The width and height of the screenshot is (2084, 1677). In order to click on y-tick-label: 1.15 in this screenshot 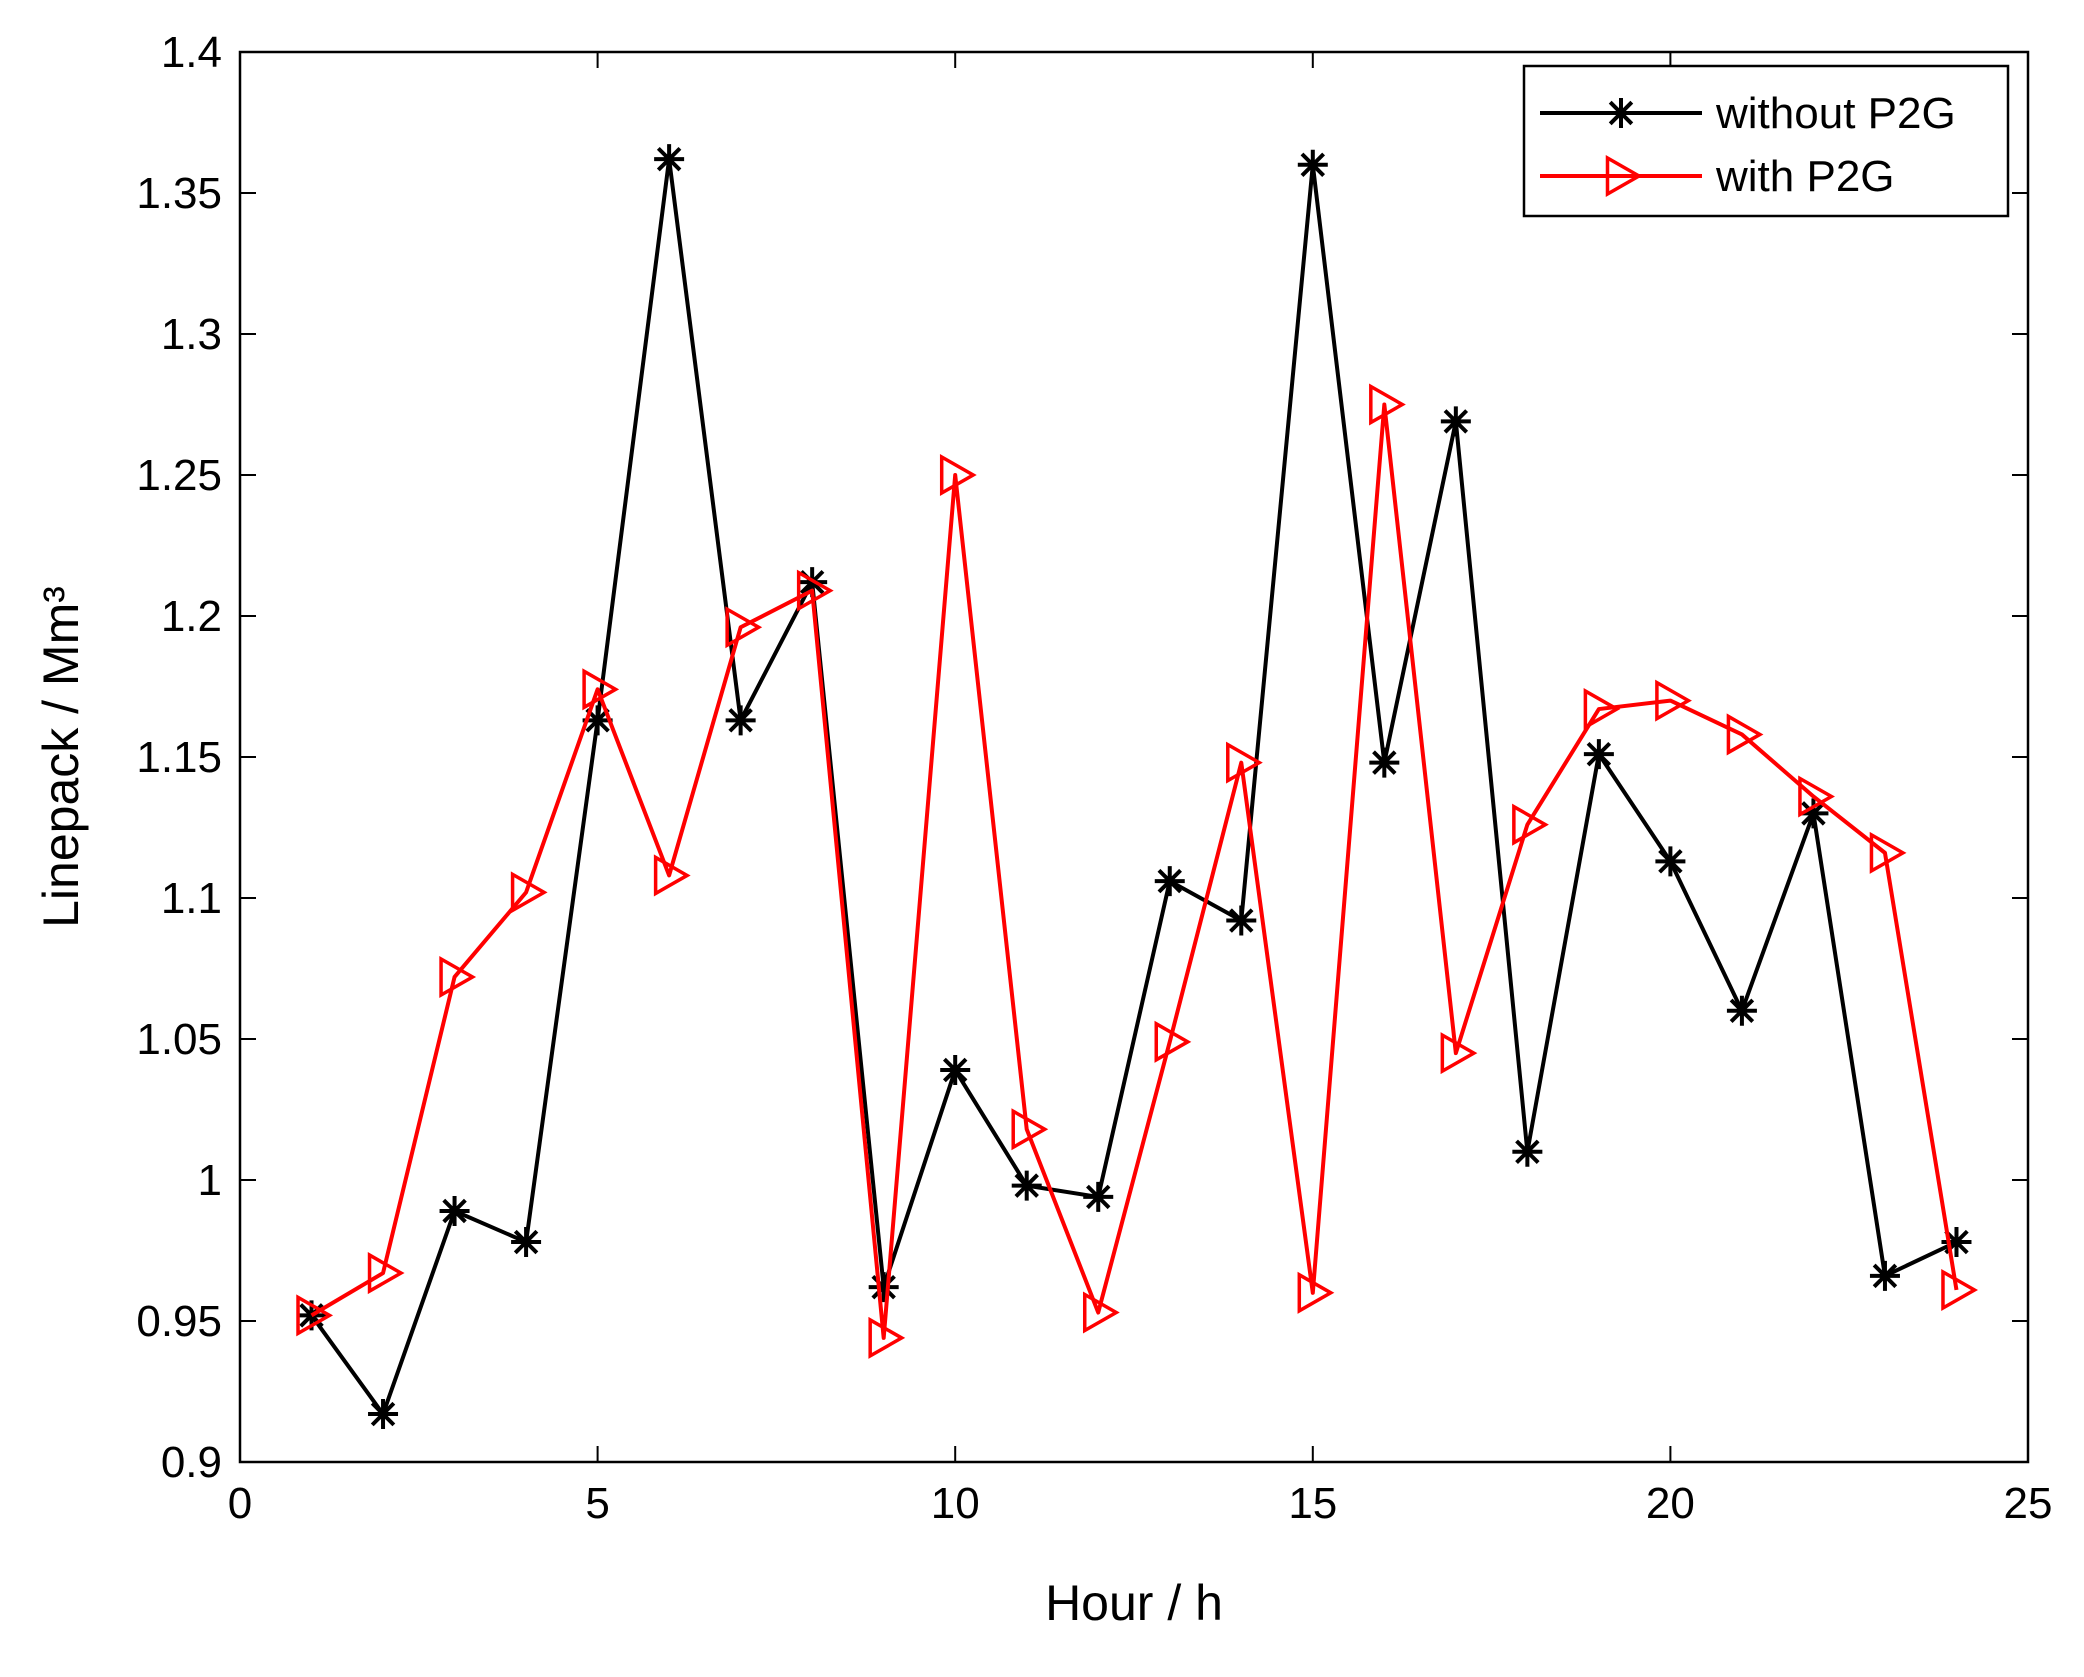, I will do `click(179, 757)`.